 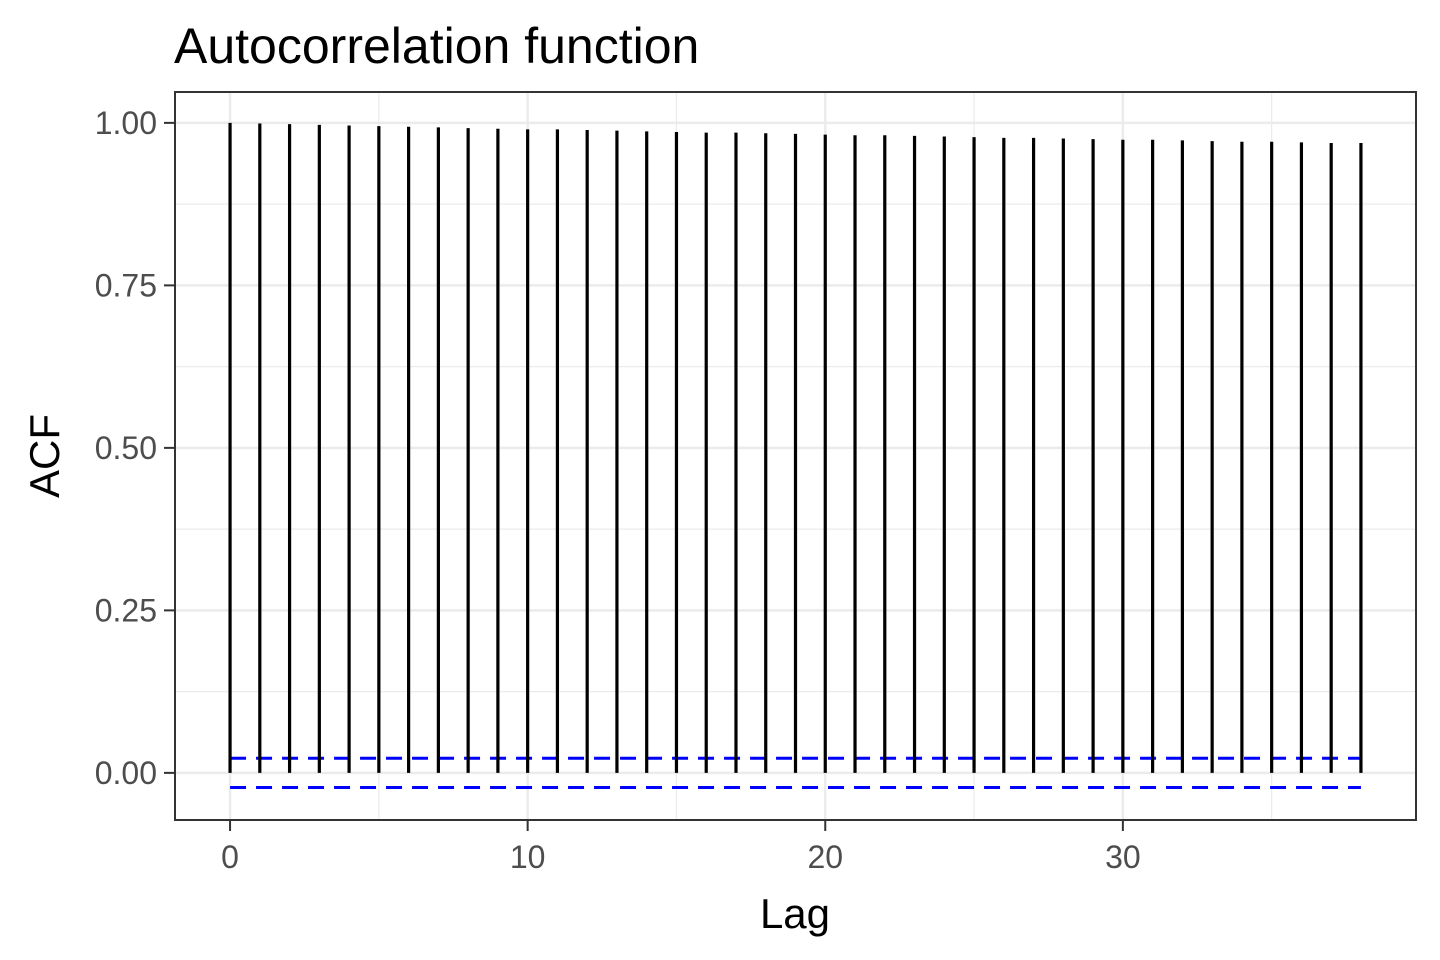 I want to click on y-tick-label: 0.50, so click(x=126, y=448).